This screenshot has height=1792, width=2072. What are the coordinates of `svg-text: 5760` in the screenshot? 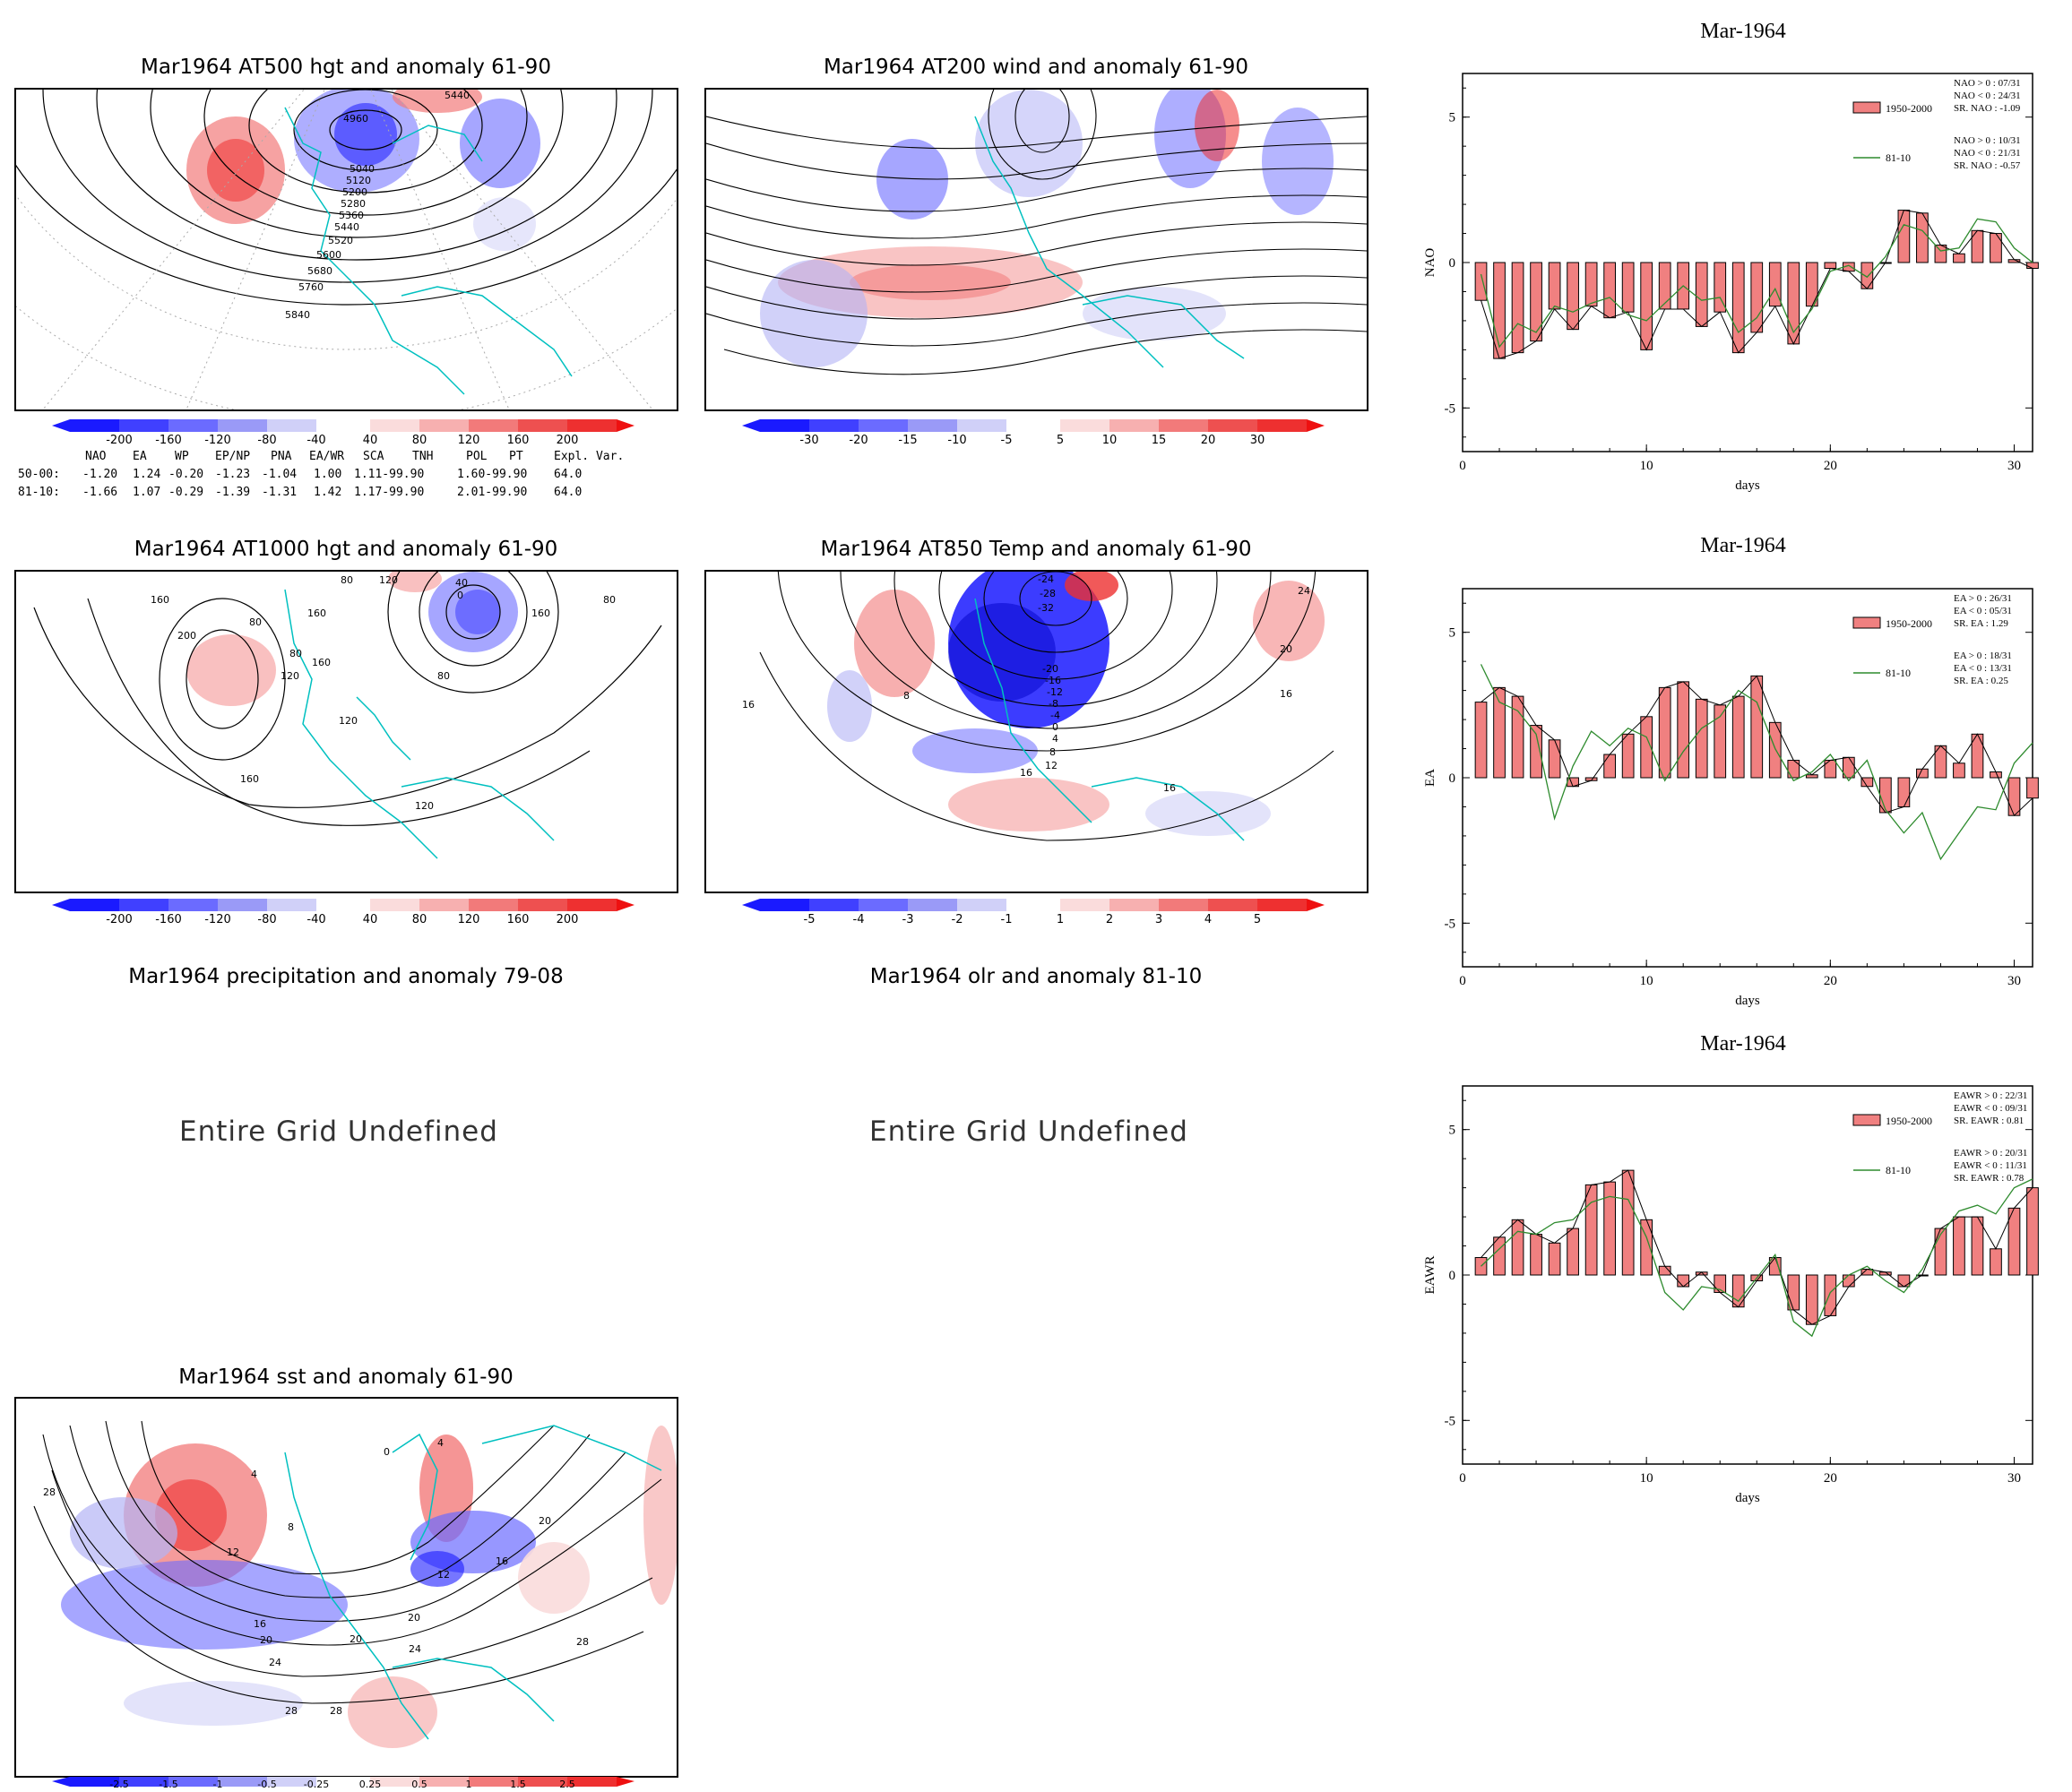 It's located at (311, 287).